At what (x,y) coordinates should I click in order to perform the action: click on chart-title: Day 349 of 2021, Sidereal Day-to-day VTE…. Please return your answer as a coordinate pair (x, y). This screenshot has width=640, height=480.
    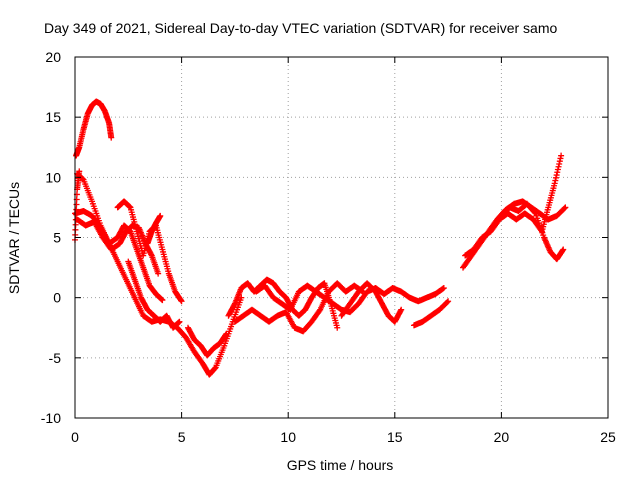
    Looking at the image, I should click on (300, 28).